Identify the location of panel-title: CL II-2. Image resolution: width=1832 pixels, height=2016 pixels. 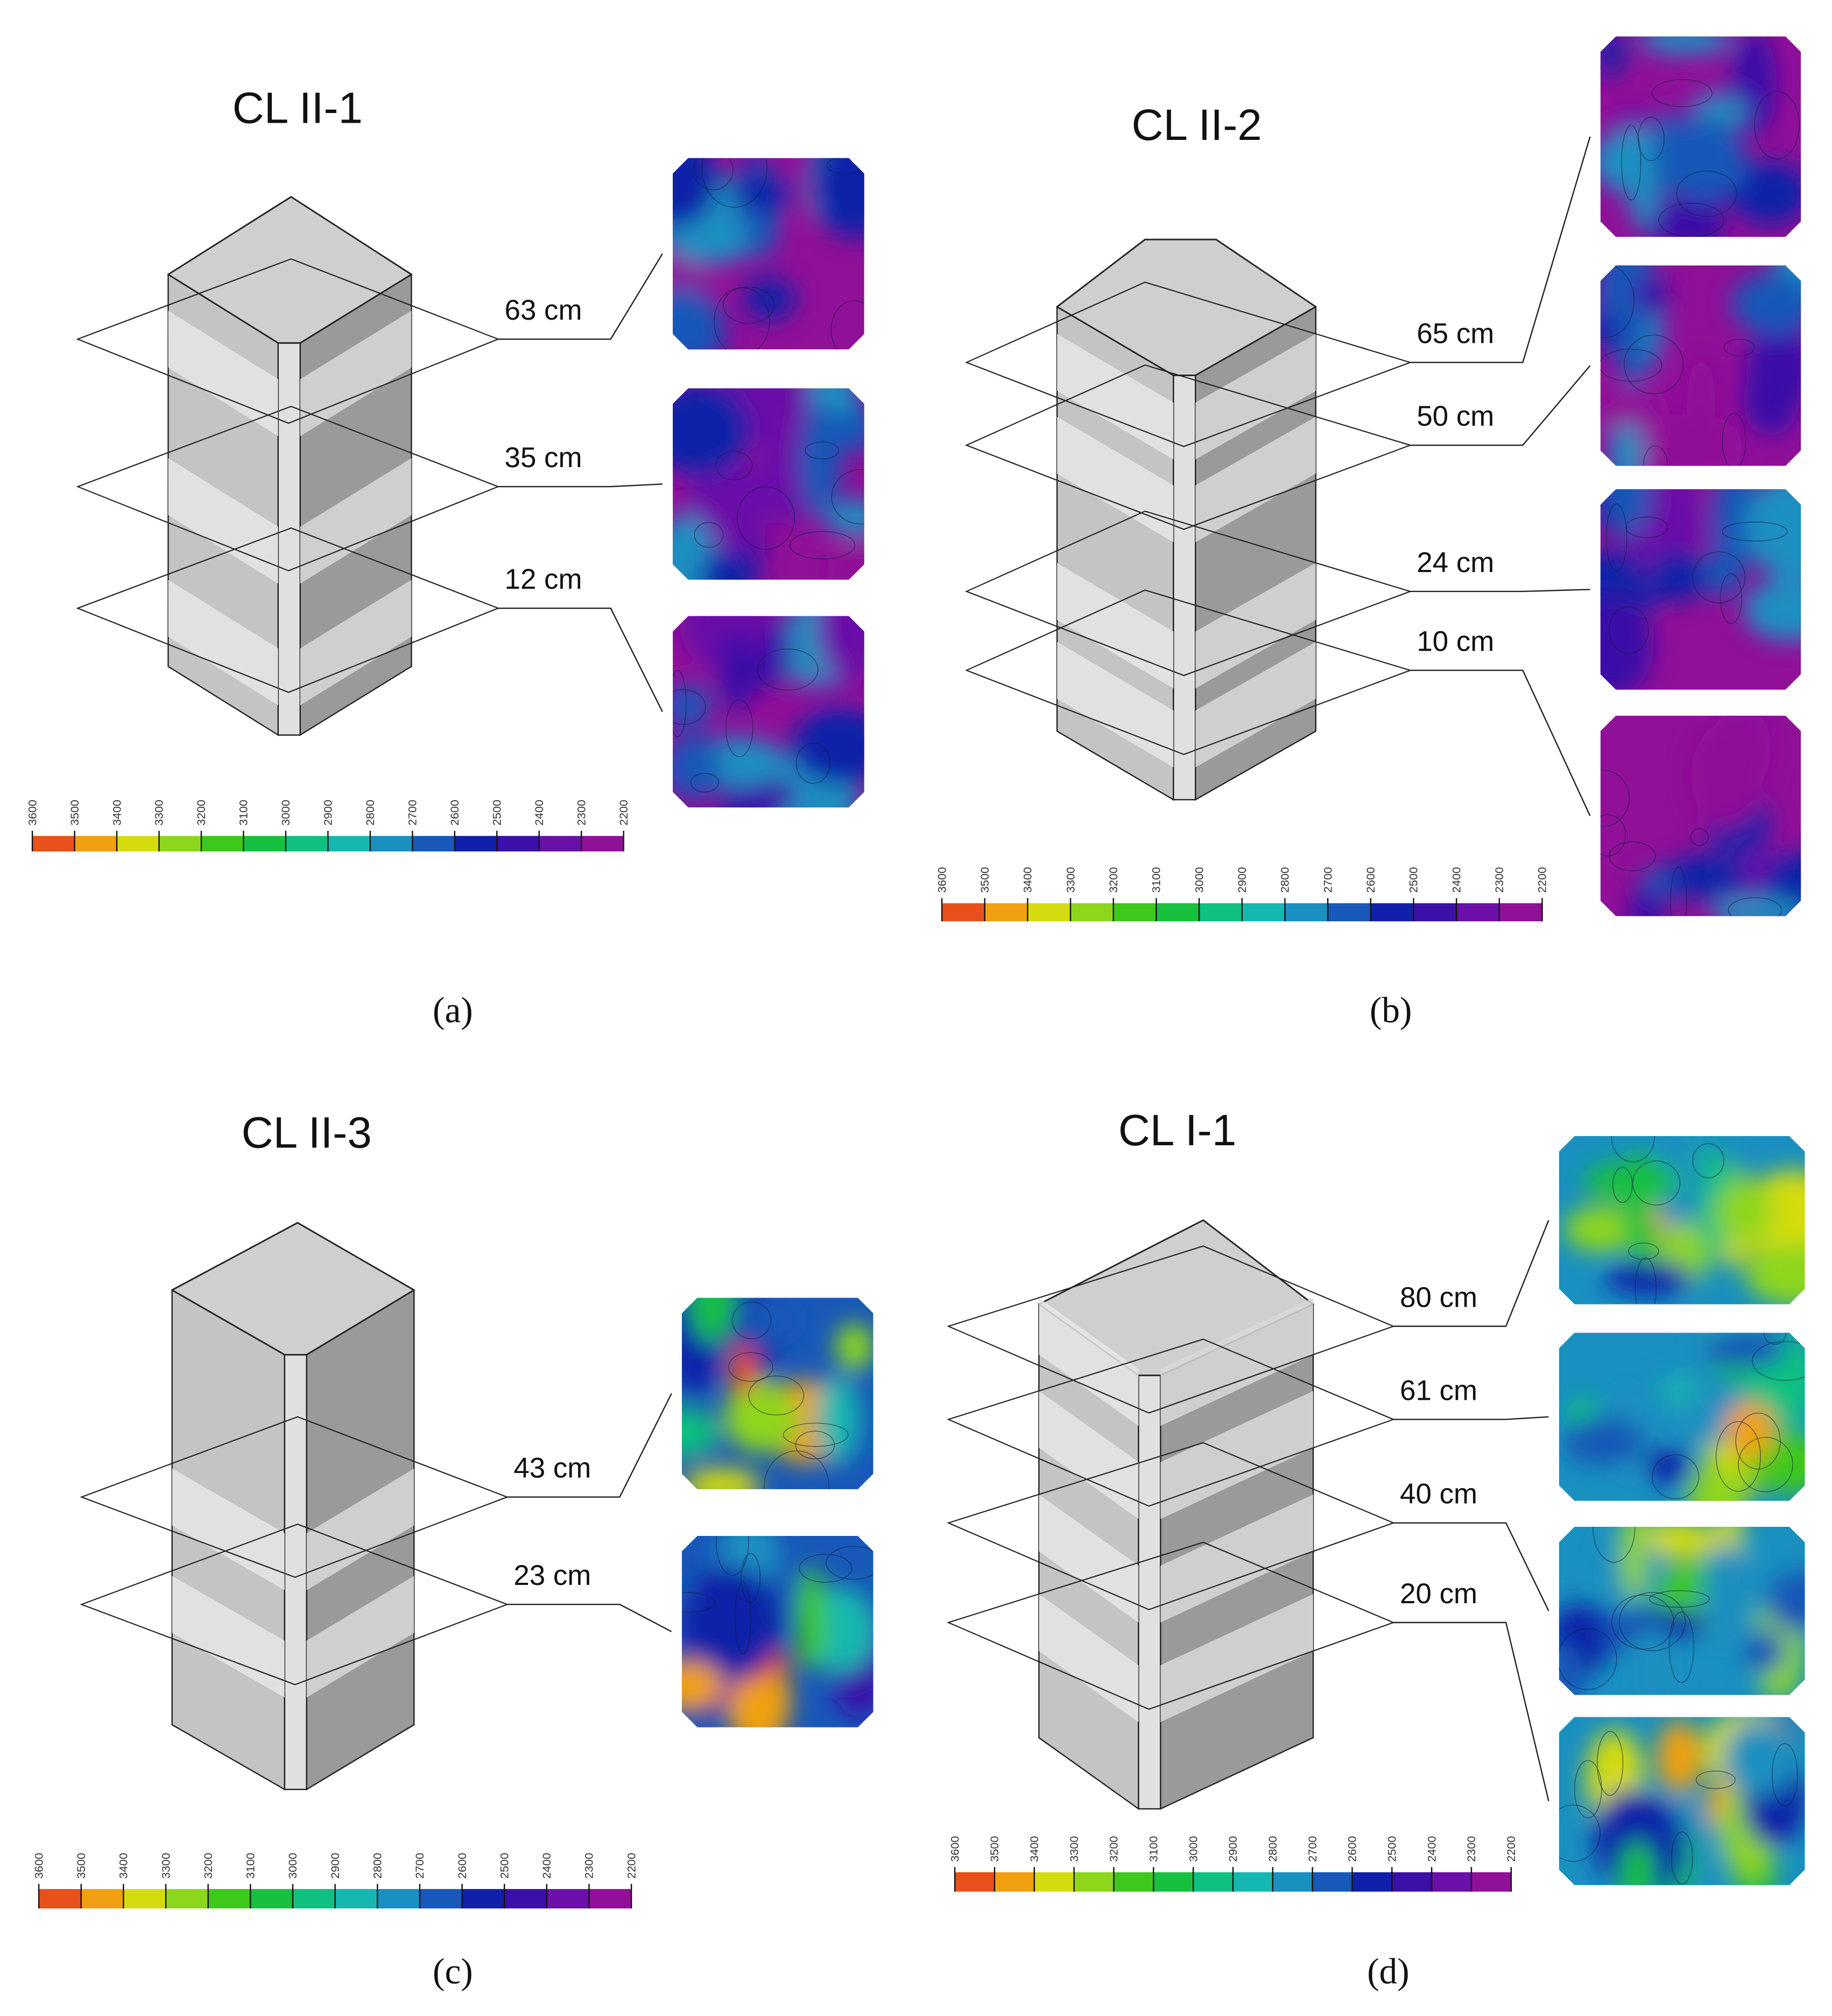
(1197, 125).